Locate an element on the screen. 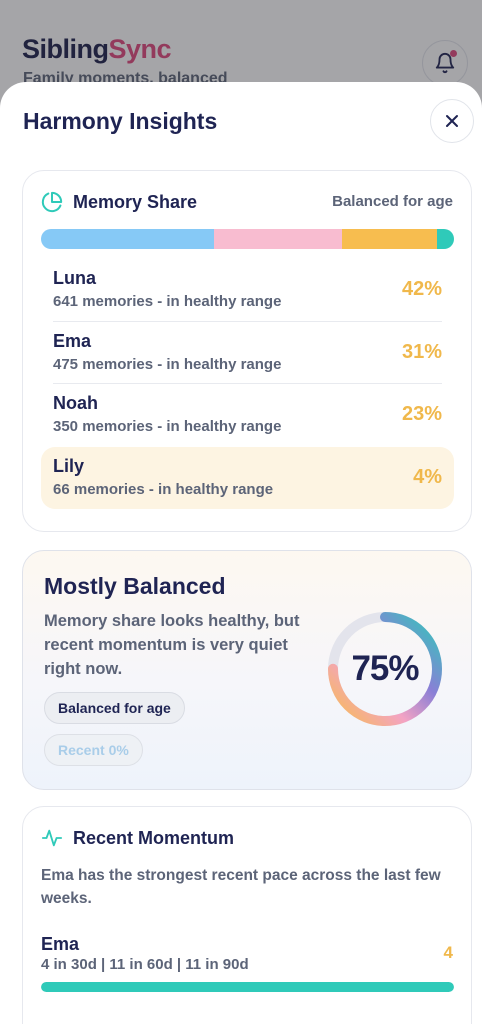 The height and width of the screenshot is (1024, 482). sibling-name: Luna is located at coordinates (74, 278).